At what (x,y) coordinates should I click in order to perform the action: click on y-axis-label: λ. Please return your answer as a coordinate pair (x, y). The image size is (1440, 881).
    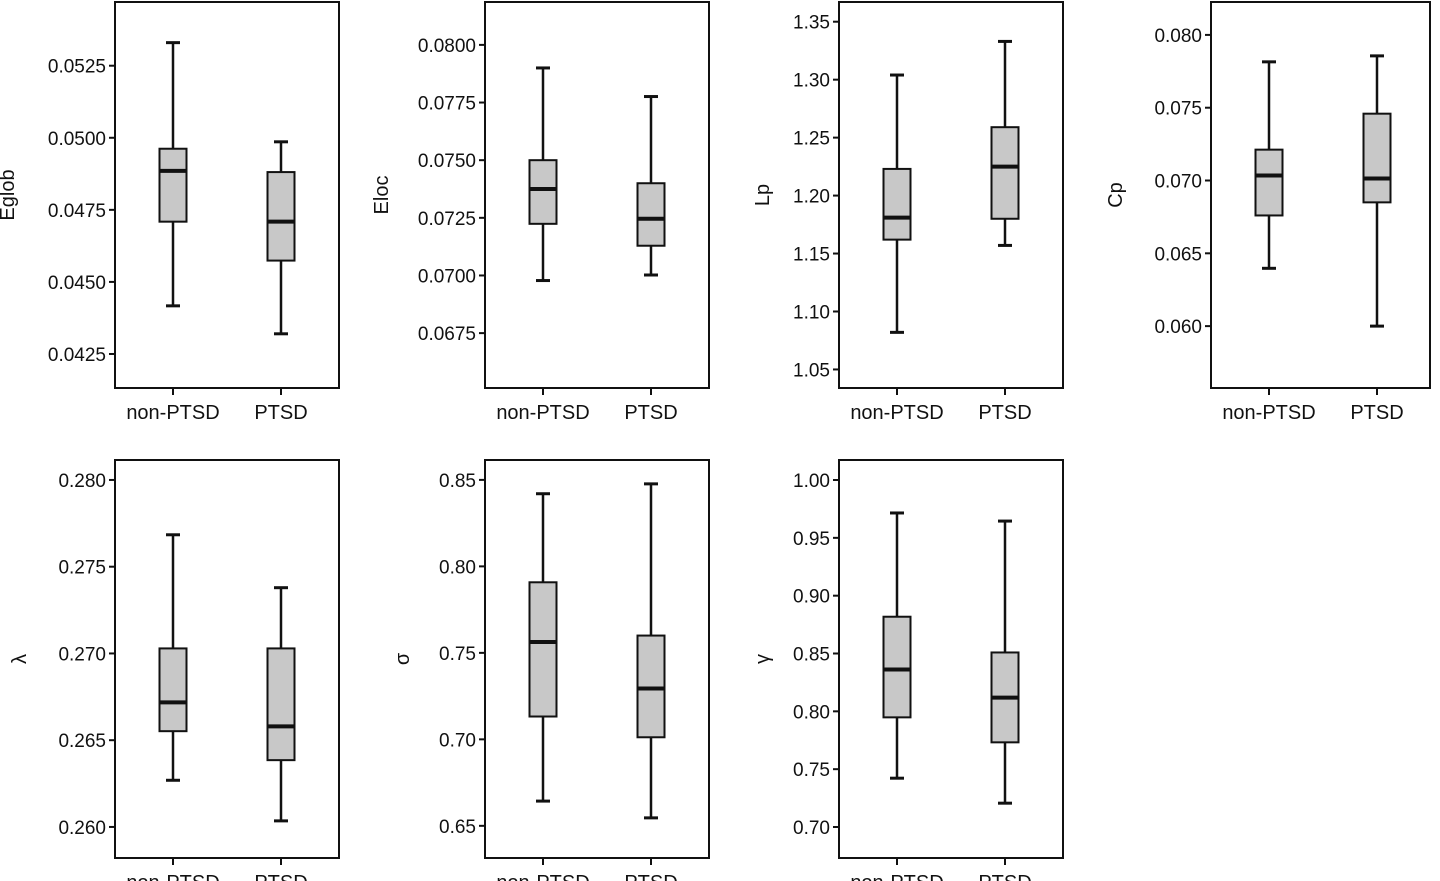
    Looking at the image, I should click on (20, 659).